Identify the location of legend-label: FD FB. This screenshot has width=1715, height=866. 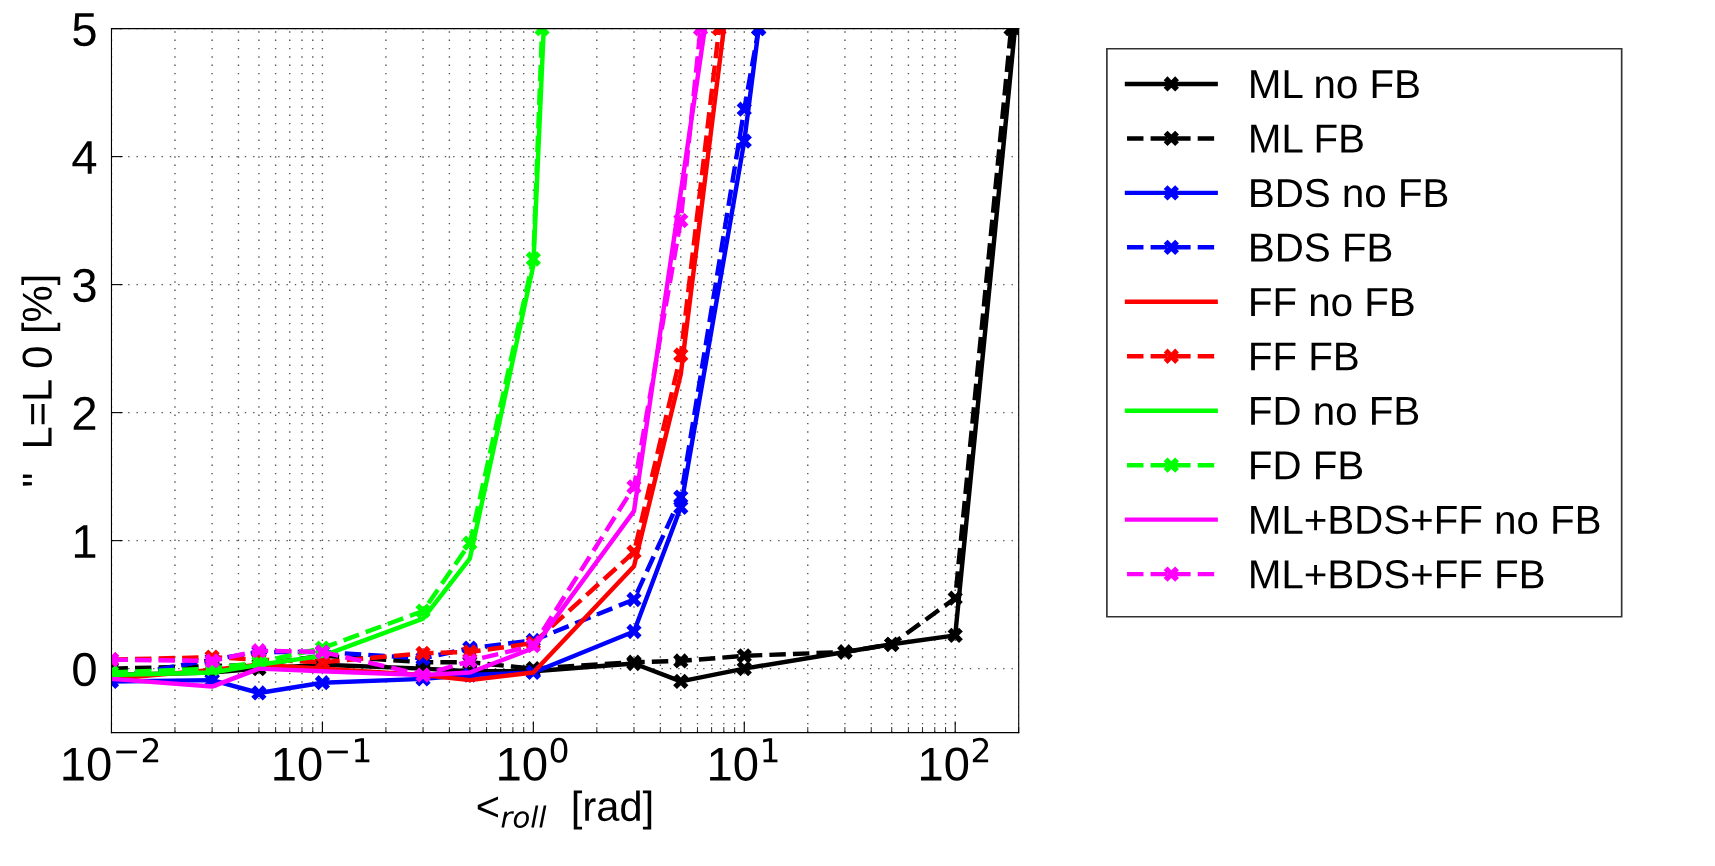
(1307, 465).